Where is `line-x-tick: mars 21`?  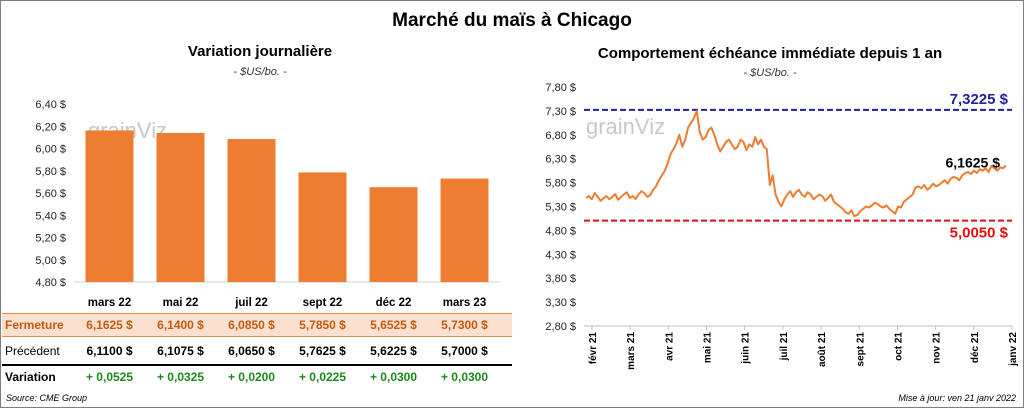
line-x-tick: mars 21 is located at coordinates (631, 351).